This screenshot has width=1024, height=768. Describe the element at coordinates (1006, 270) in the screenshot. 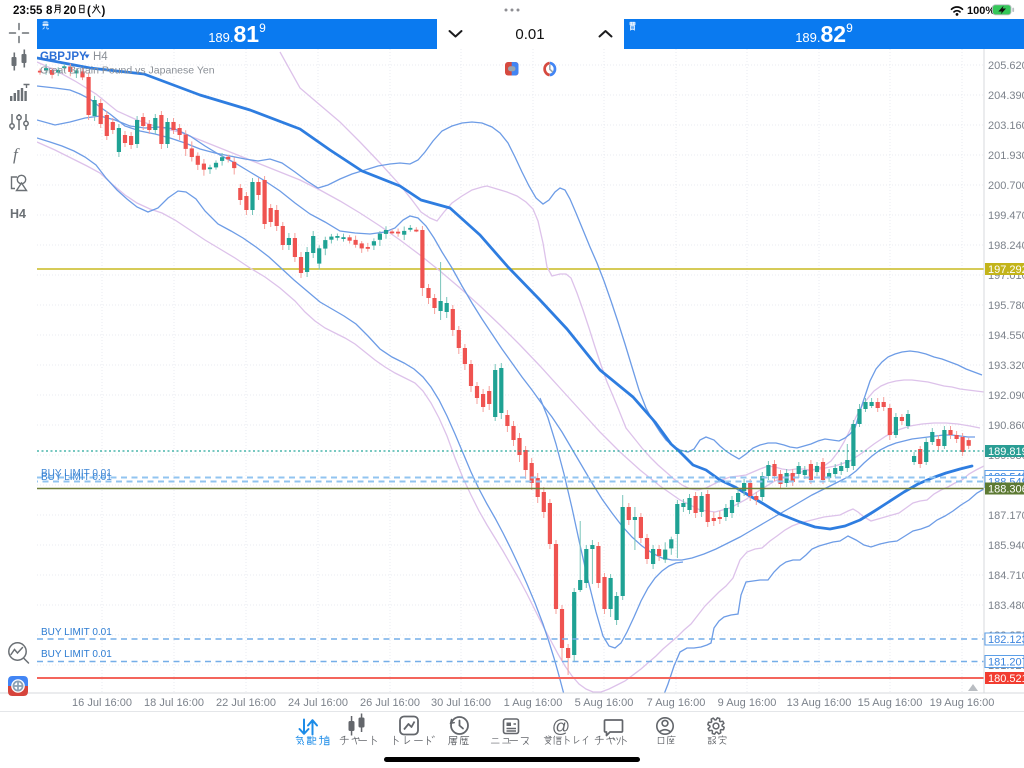

I see `svg-text: 197.292` at that location.